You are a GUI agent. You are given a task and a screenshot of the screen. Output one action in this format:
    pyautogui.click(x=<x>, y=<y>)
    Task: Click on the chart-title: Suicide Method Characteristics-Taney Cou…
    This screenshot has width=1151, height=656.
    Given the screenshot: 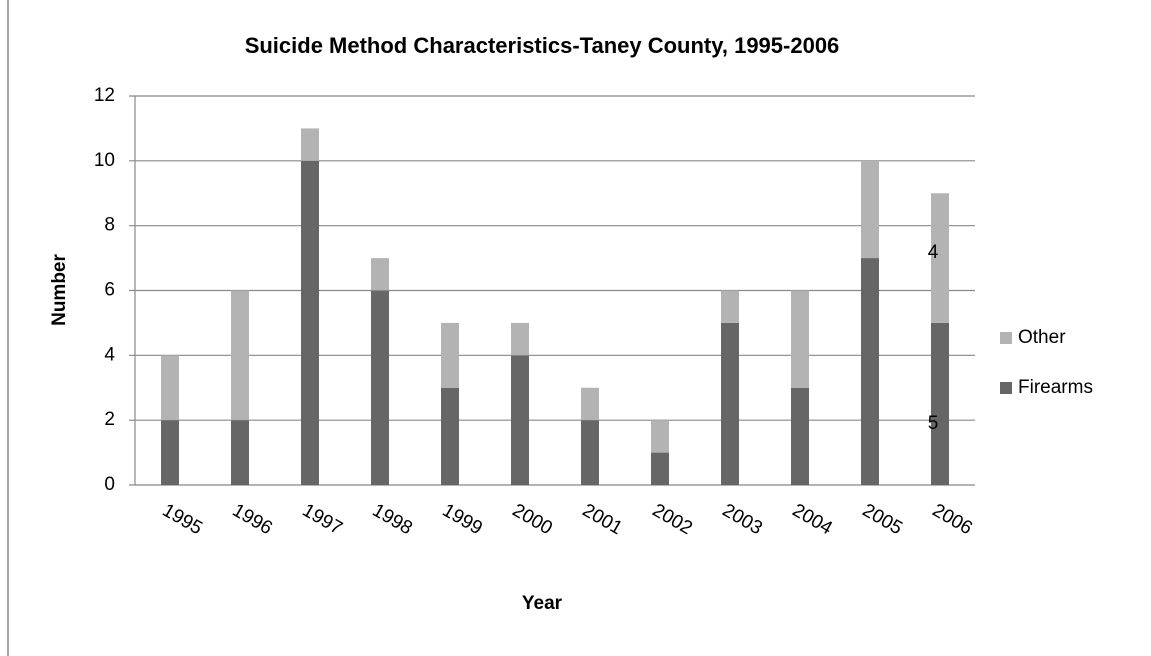 What is the action you would take?
    pyautogui.click(x=542, y=45)
    